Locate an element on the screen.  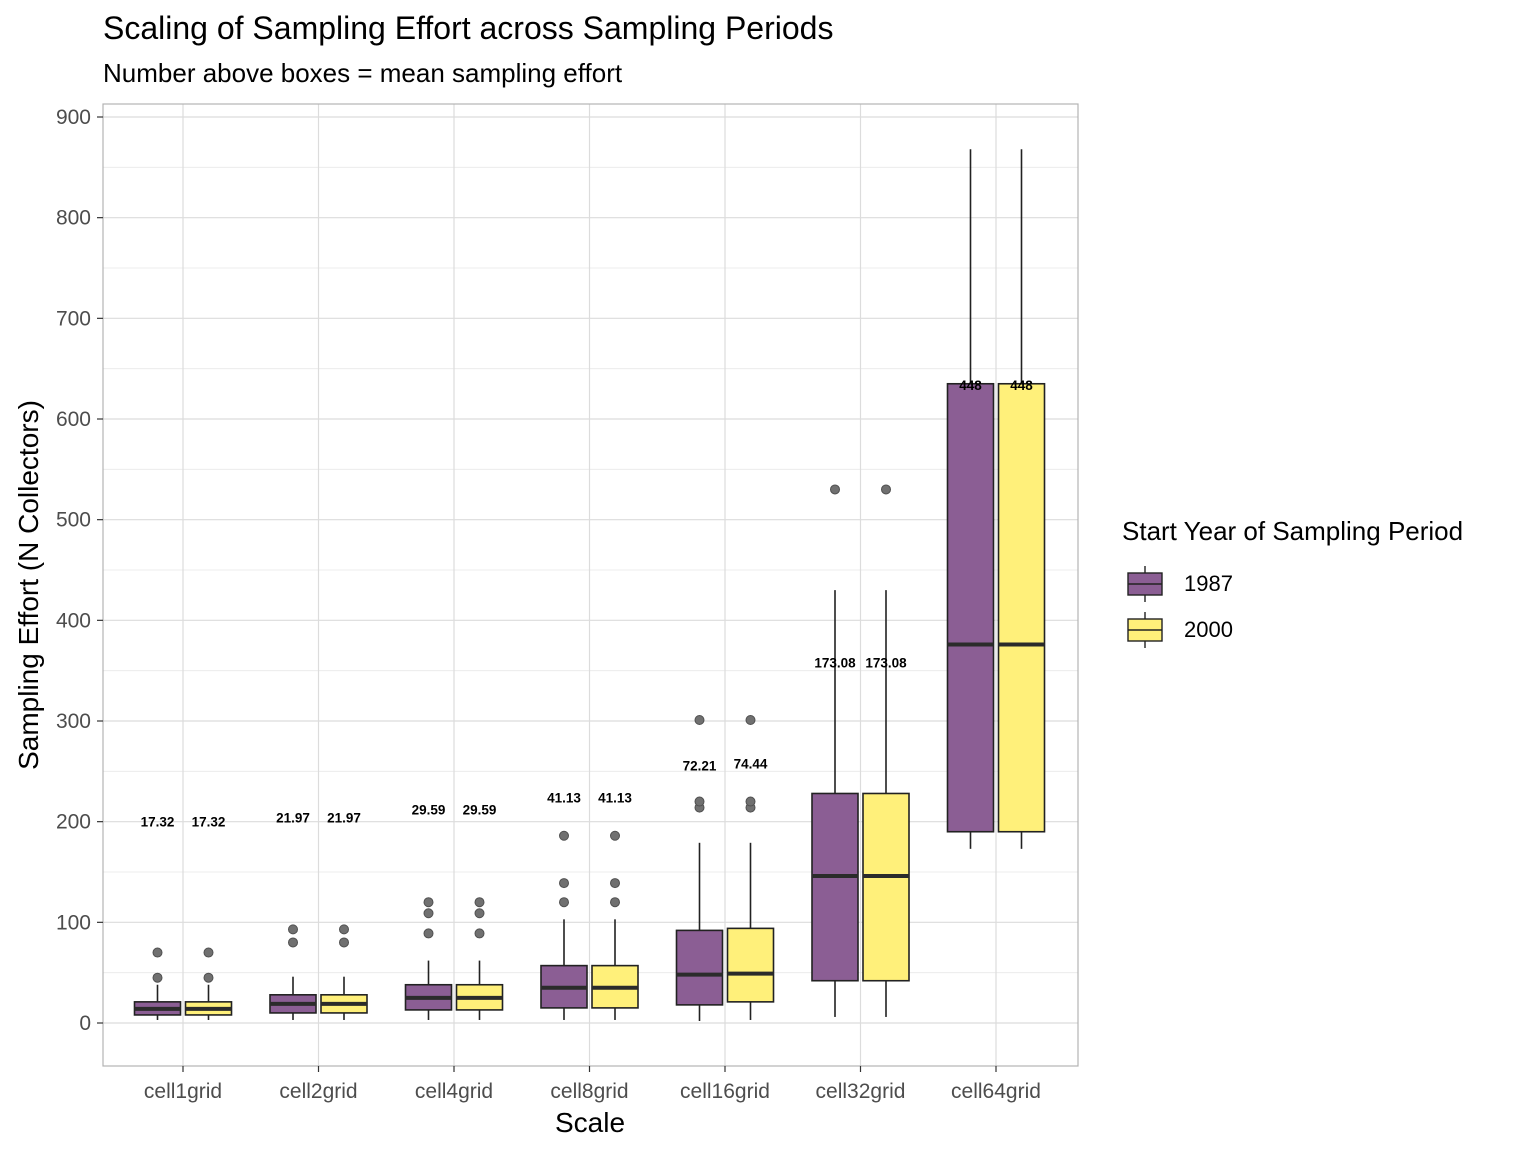
x-axis-title: Scale is located at coordinates (590, 1122).